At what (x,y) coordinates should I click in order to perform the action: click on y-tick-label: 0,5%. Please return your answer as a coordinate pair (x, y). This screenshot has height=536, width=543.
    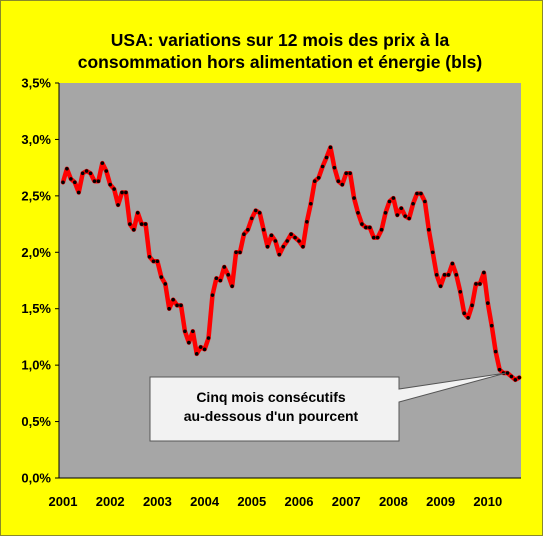
    Looking at the image, I should click on (36, 421).